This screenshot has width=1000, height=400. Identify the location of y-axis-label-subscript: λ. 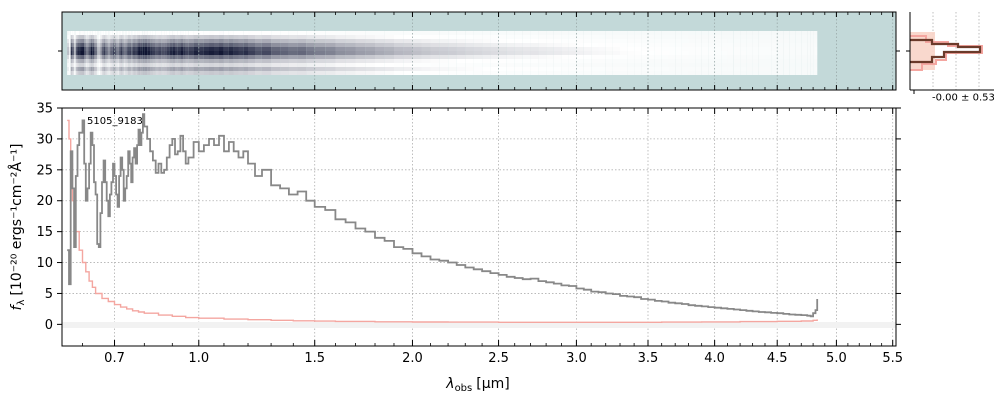
(21, 303).